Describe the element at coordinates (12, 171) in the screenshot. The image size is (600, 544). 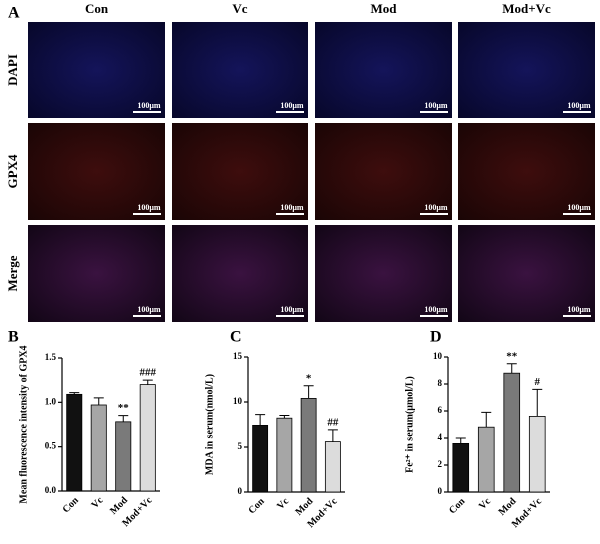
I see `row-label: GPX4` at that location.